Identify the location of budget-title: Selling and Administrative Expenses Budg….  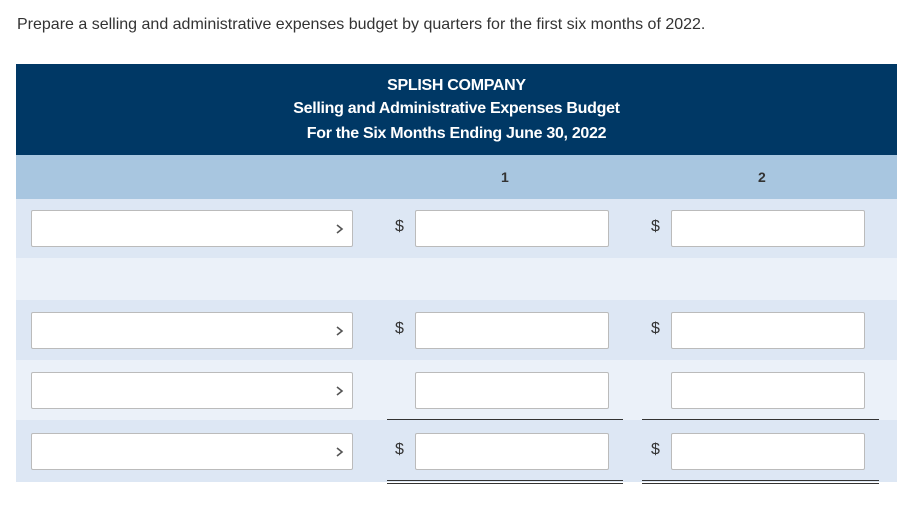
(456, 108).